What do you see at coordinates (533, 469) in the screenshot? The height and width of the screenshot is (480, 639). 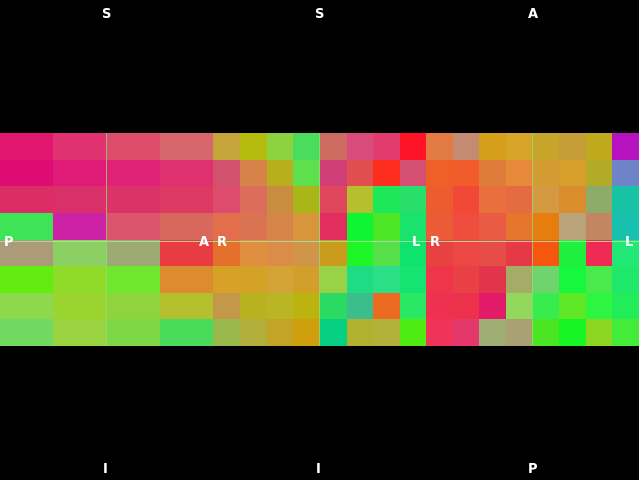 I see `orientation-bottom-label-3: P` at bounding box center [533, 469].